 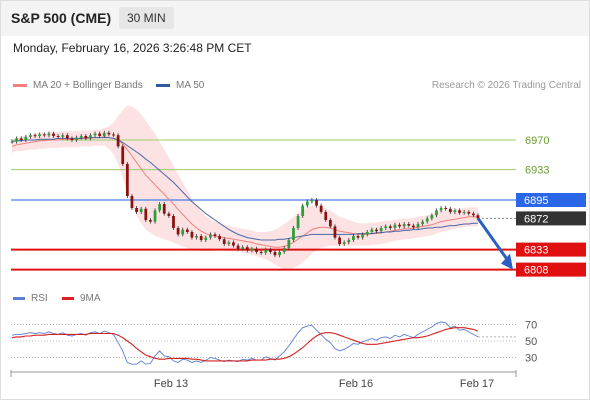 What do you see at coordinates (30, 298) in the screenshot?
I see `legend-rsi: RSI` at bounding box center [30, 298].